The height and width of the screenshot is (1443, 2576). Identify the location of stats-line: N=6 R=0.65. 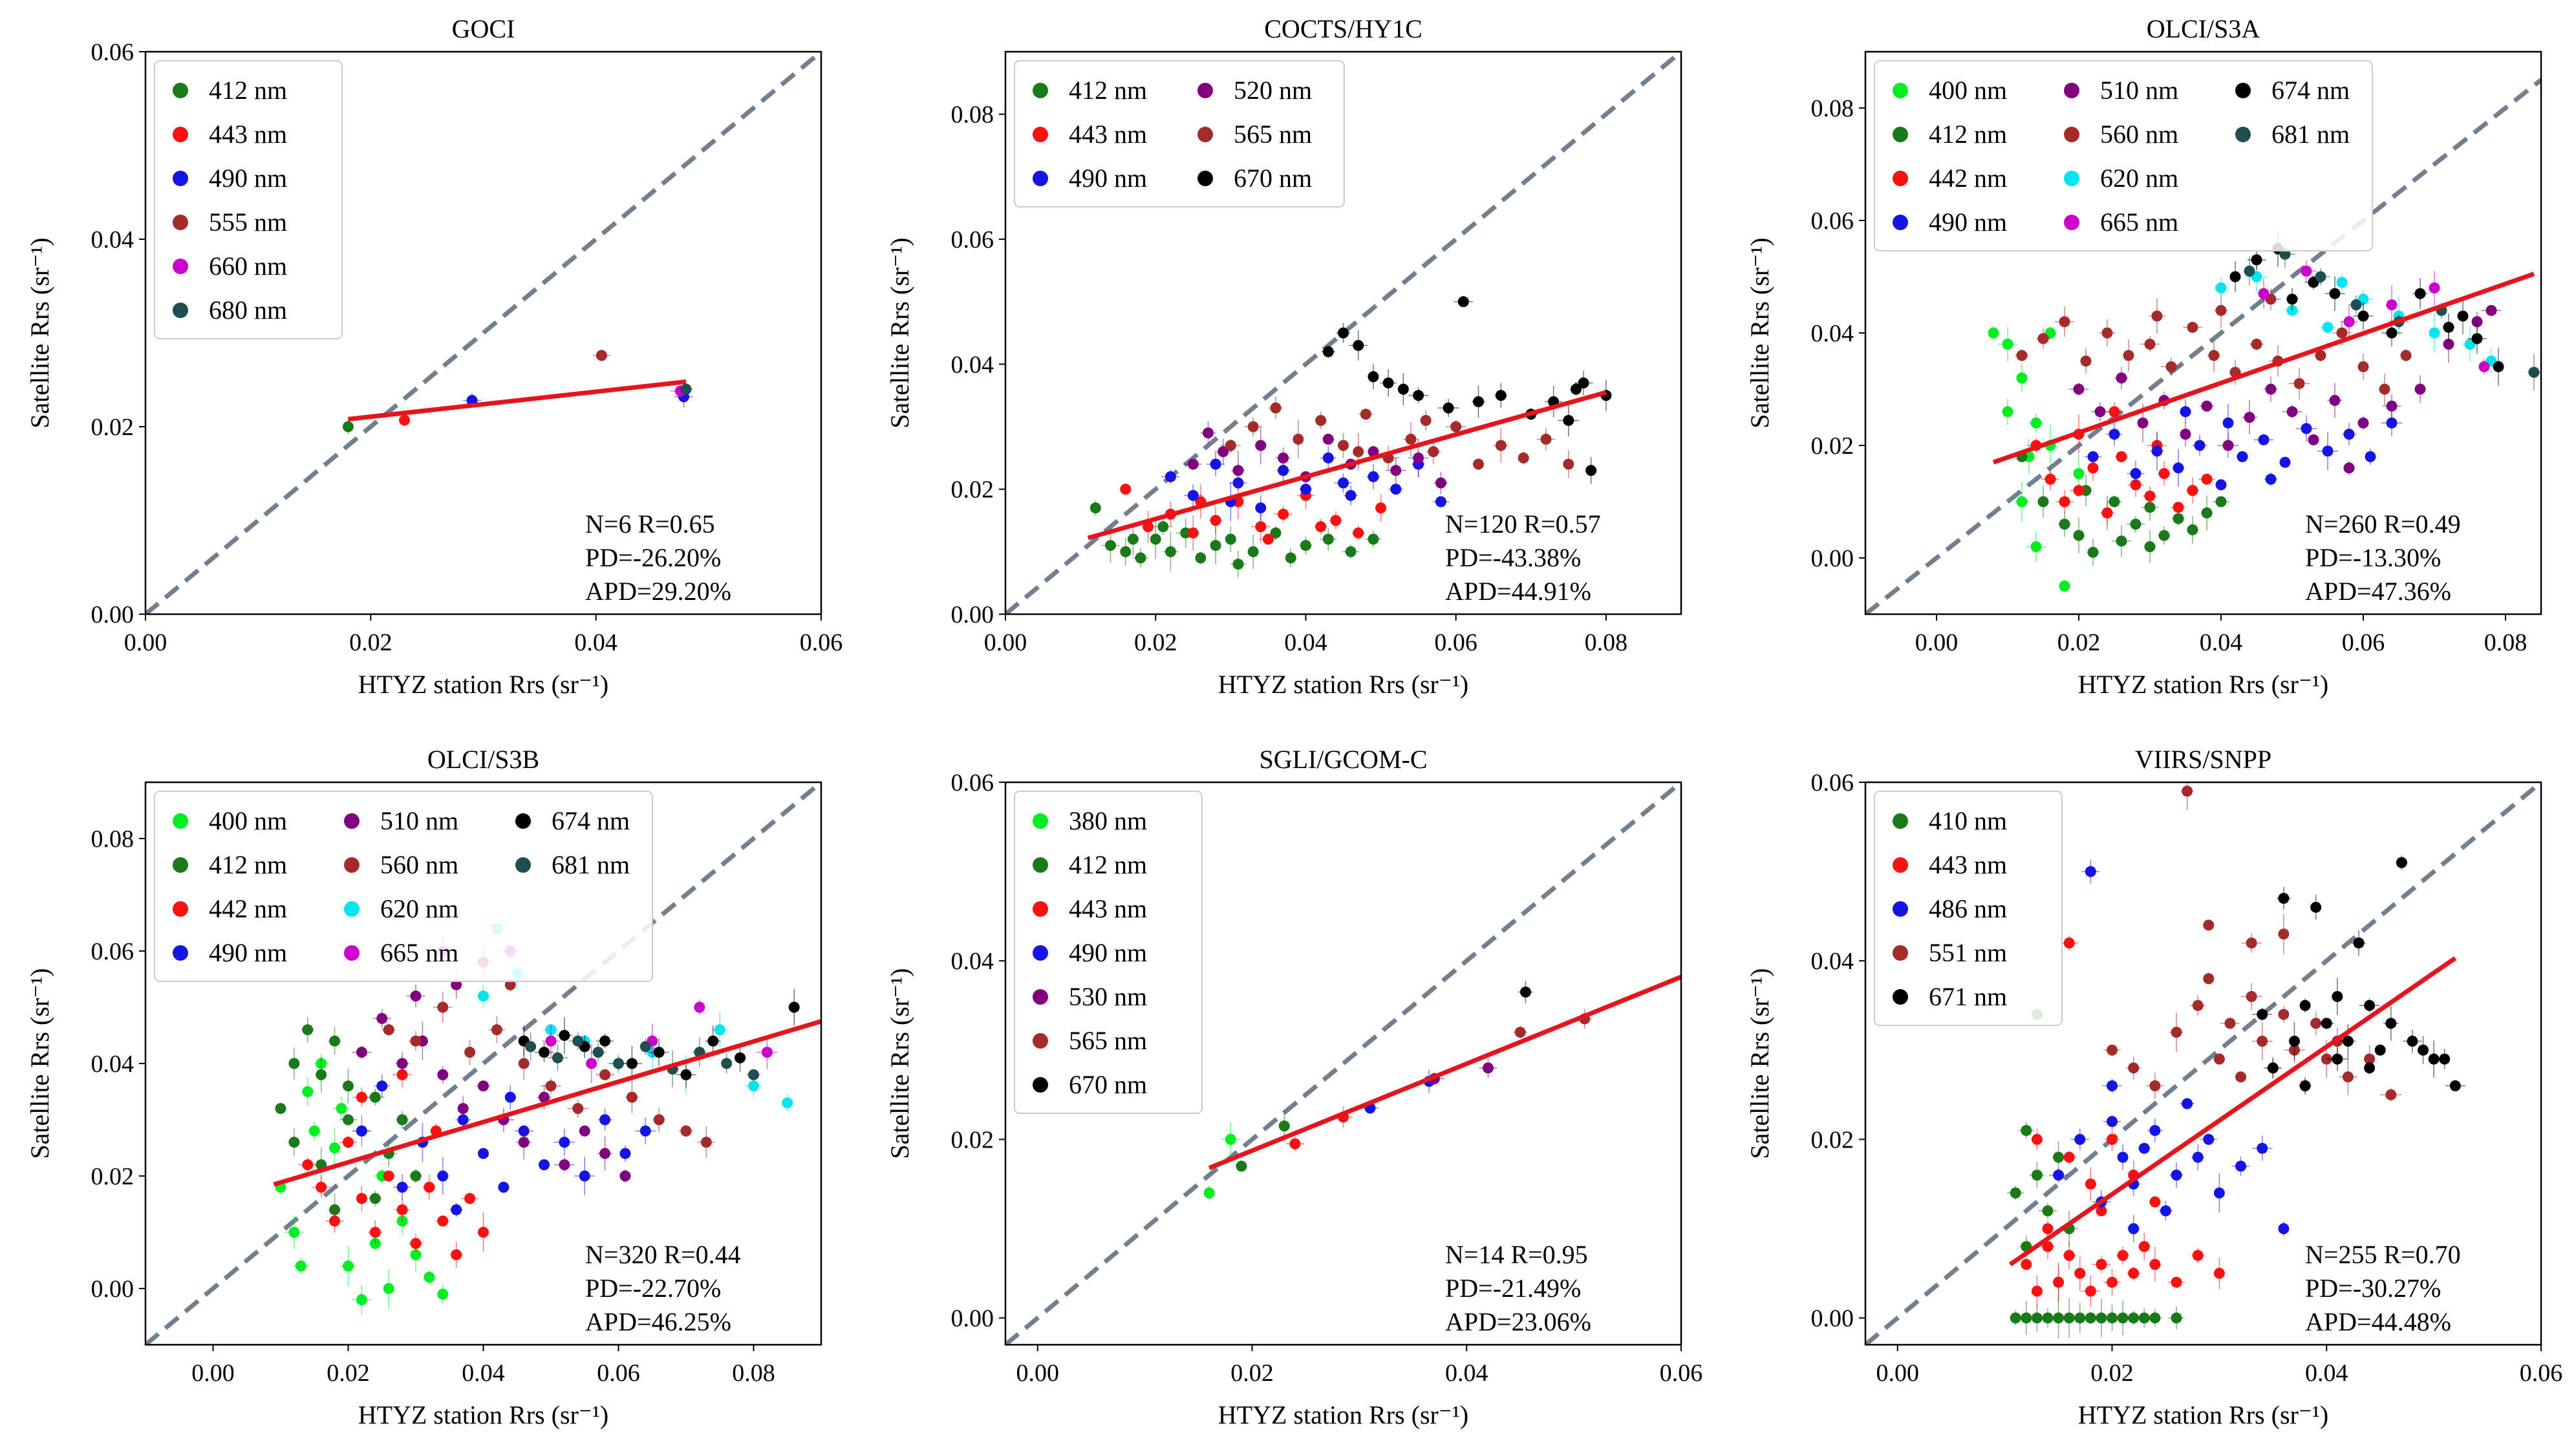
(650, 524).